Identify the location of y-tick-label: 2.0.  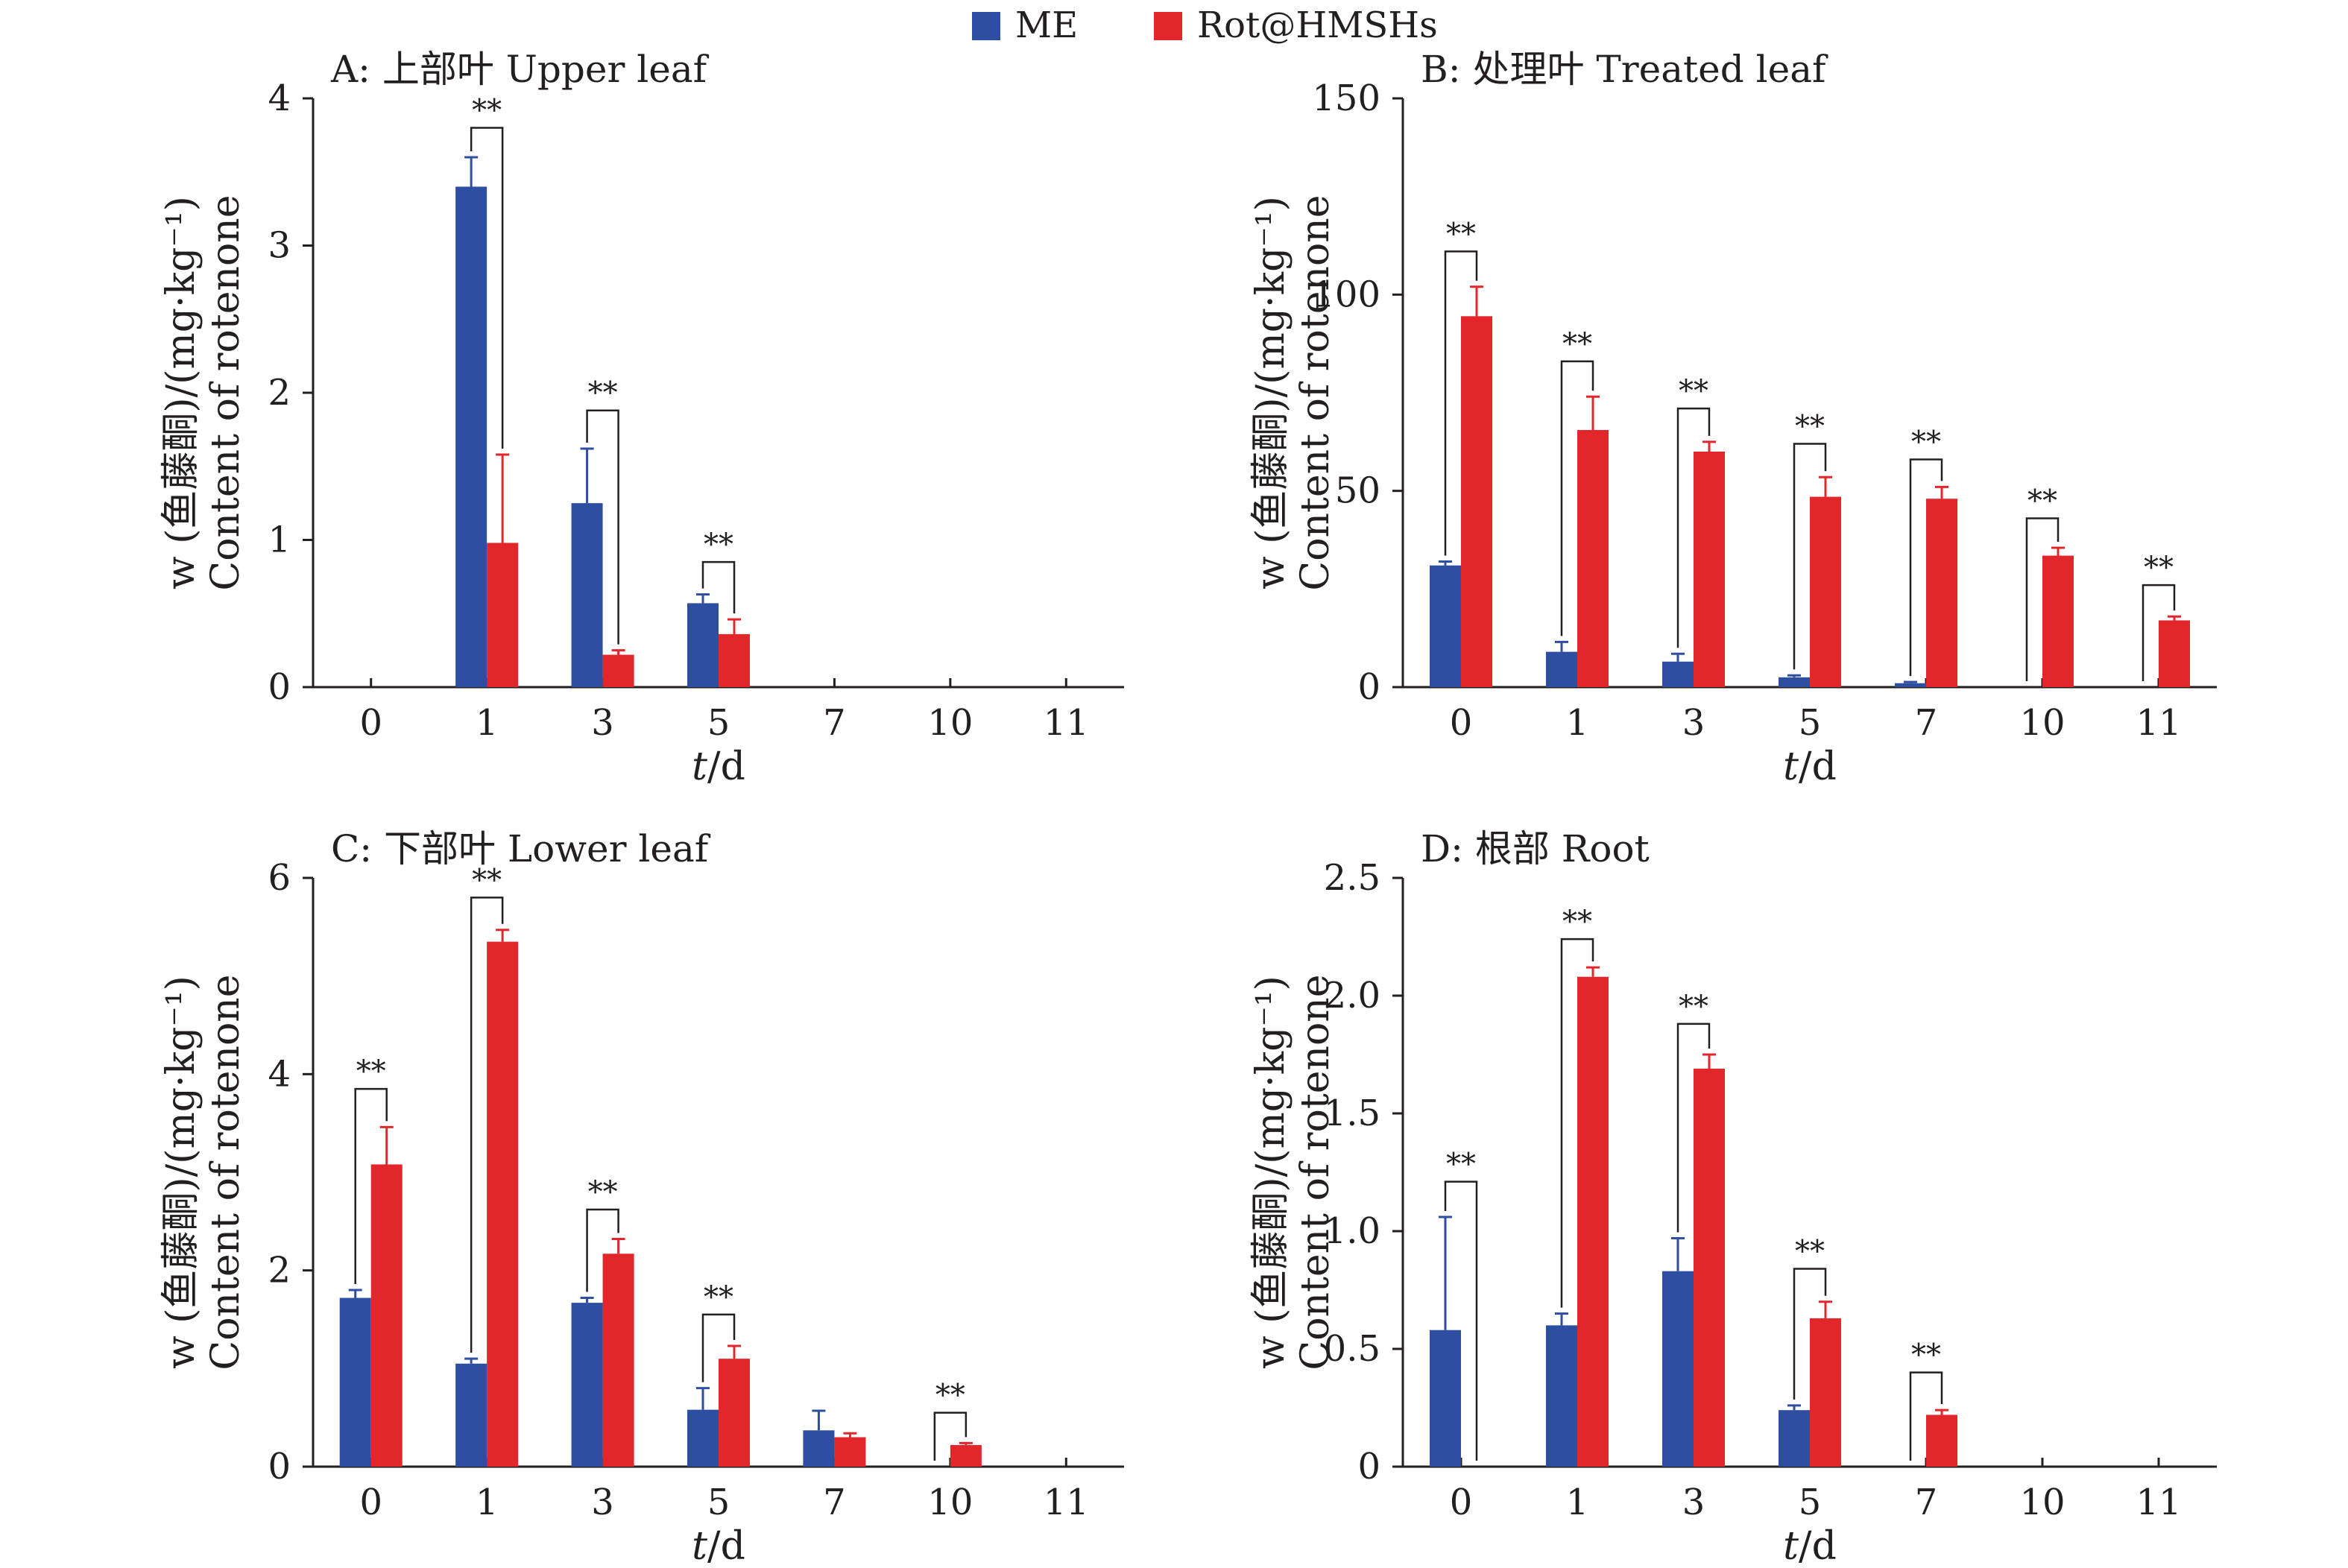
(1352, 996).